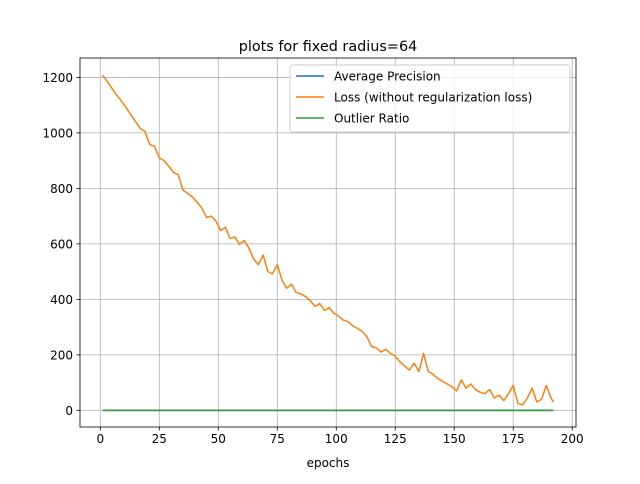  What do you see at coordinates (100, 439) in the screenshot?
I see `x-tick-label: 0` at bounding box center [100, 439].